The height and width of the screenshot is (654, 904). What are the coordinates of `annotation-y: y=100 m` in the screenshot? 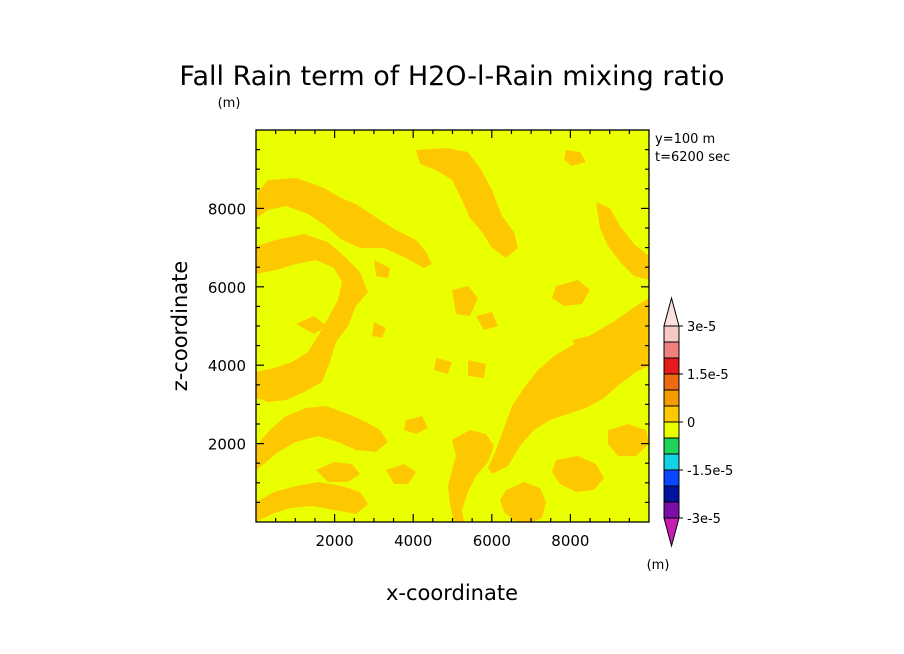 It's located at (685, 139).